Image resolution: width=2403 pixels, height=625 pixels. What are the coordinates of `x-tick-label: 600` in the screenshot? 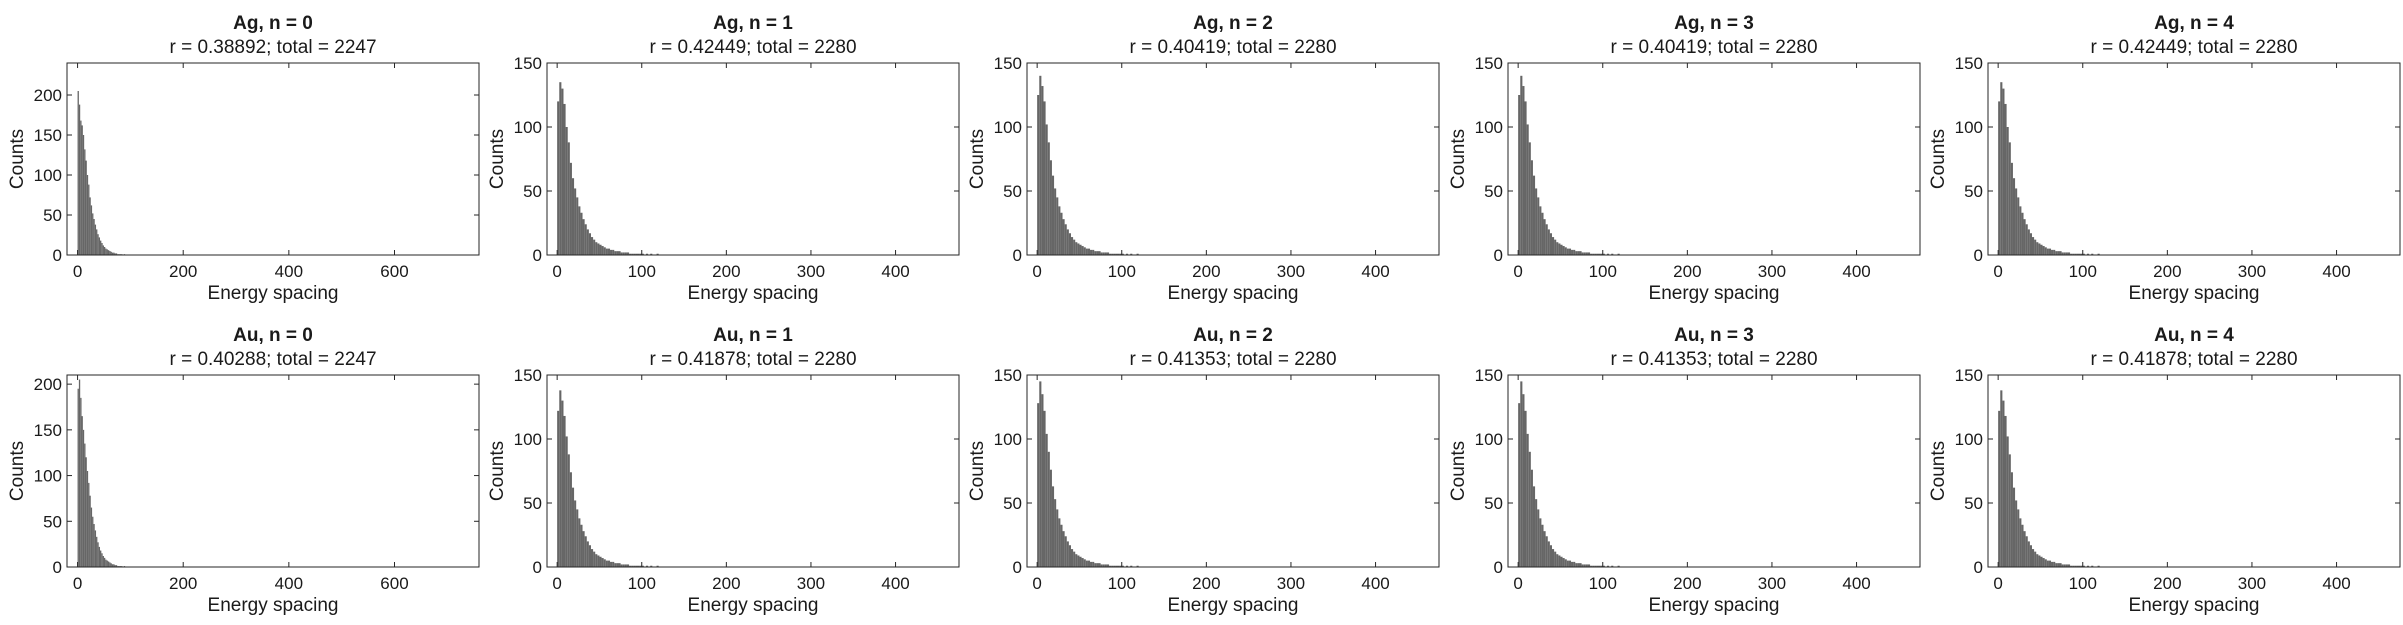 It's located at (394, 583).